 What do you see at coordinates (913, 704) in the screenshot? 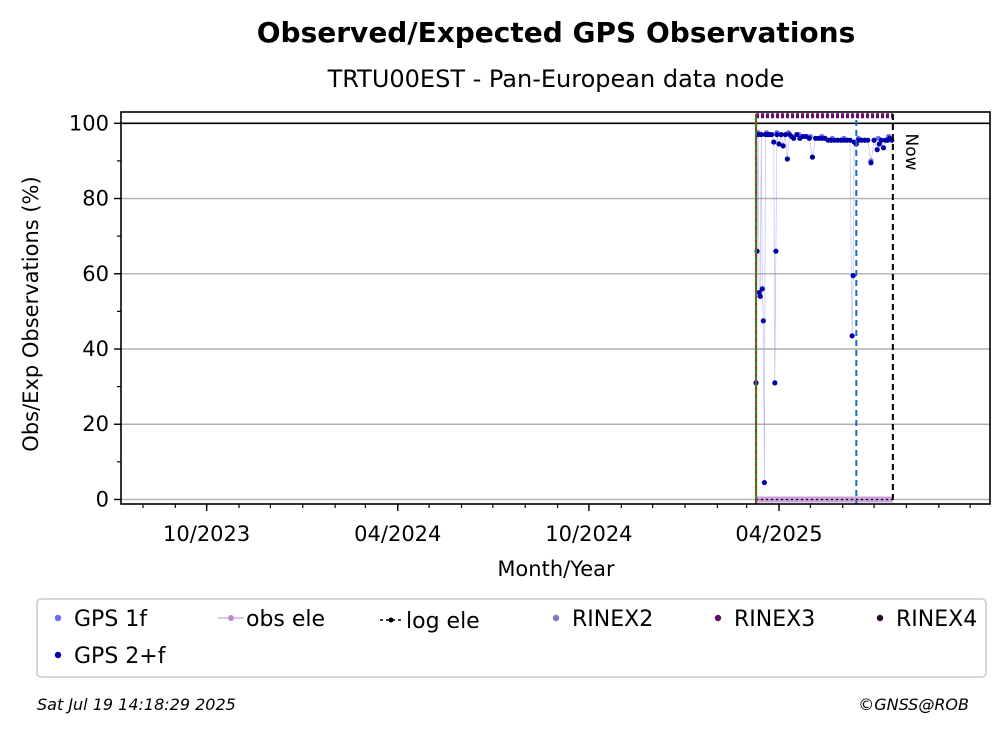
I see `footer-credit: ©GNSS@ROB` at bounding box center [913, 704].